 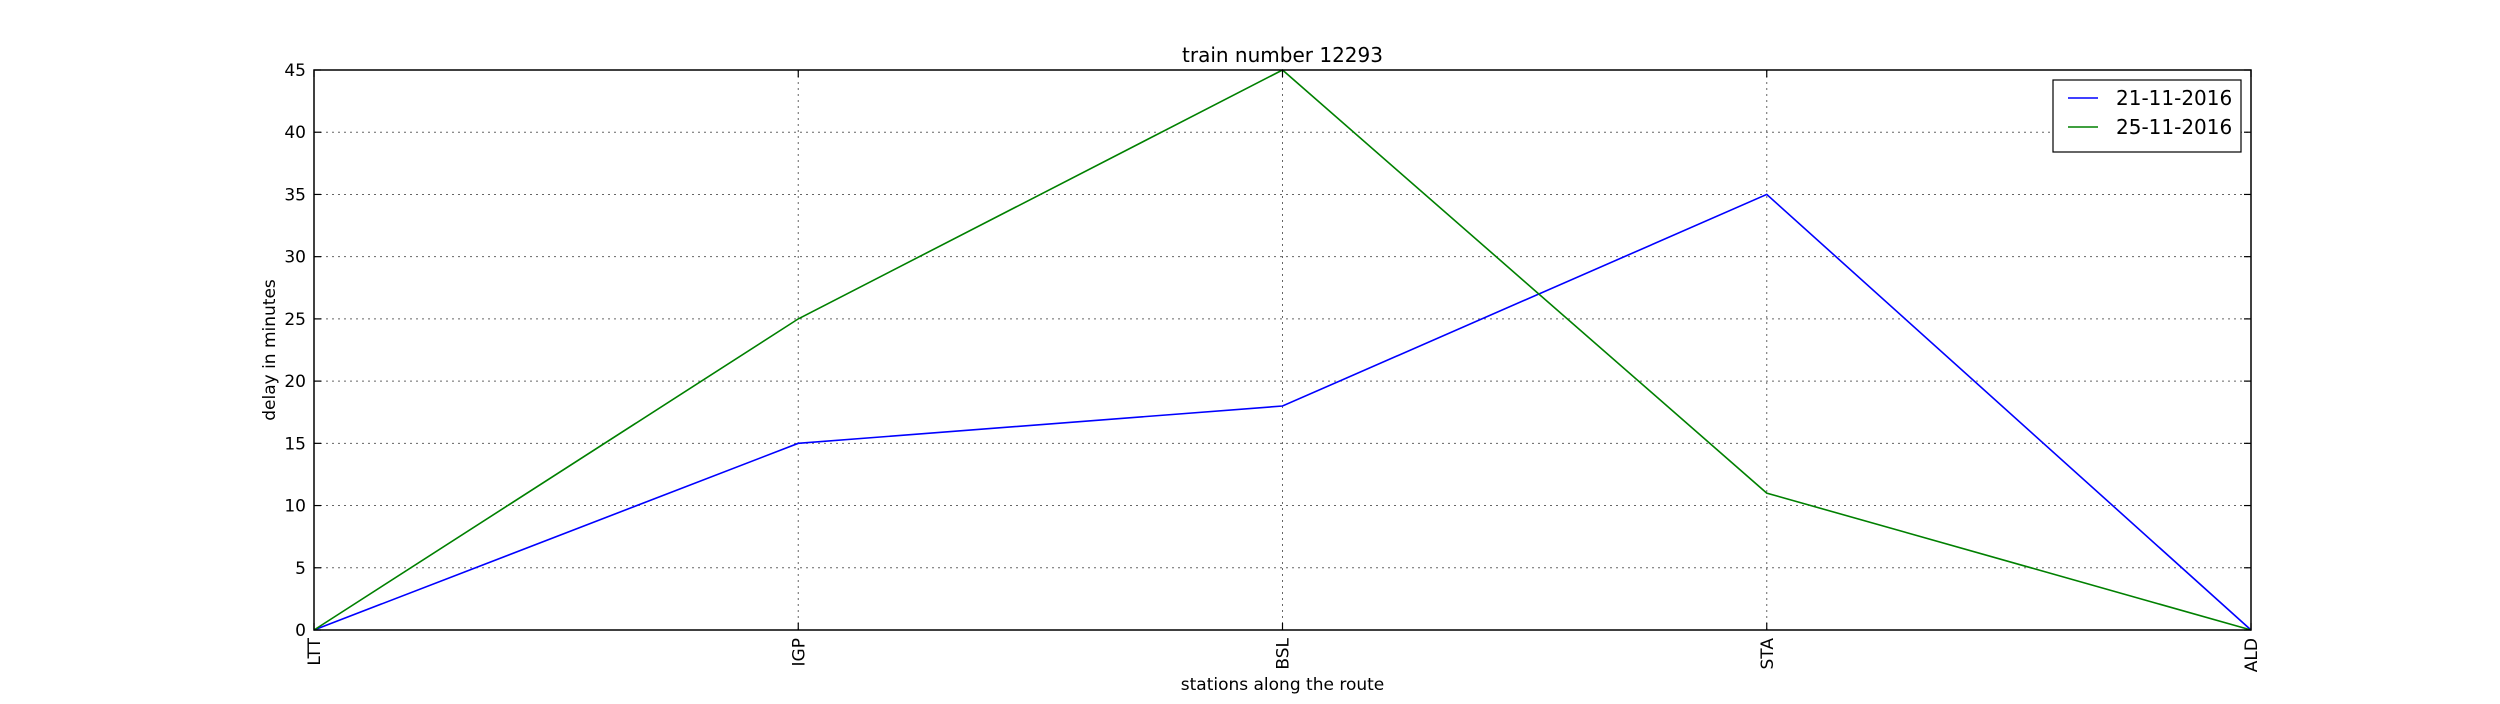 What do you see at coordinates (295, 444) in the screenshot?
I see `y-tick-label: 15` at bounding box center [295, 444].